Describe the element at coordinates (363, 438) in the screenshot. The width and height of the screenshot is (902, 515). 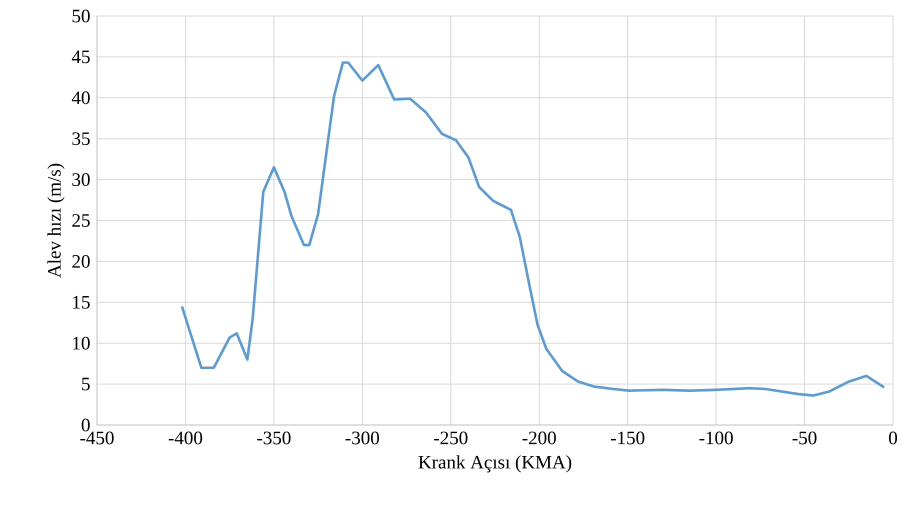
I see `x-tick-label: -300` at that location.